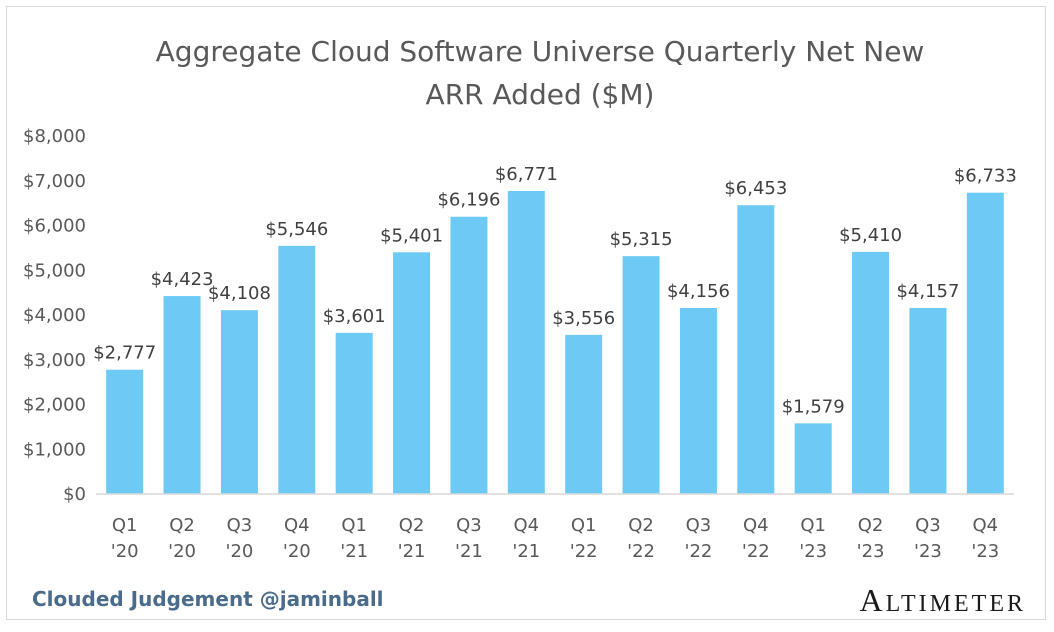 The height and width of the screenshot is (632, 1054). I want to click on y-tick-label: $0, so click(74, 494).